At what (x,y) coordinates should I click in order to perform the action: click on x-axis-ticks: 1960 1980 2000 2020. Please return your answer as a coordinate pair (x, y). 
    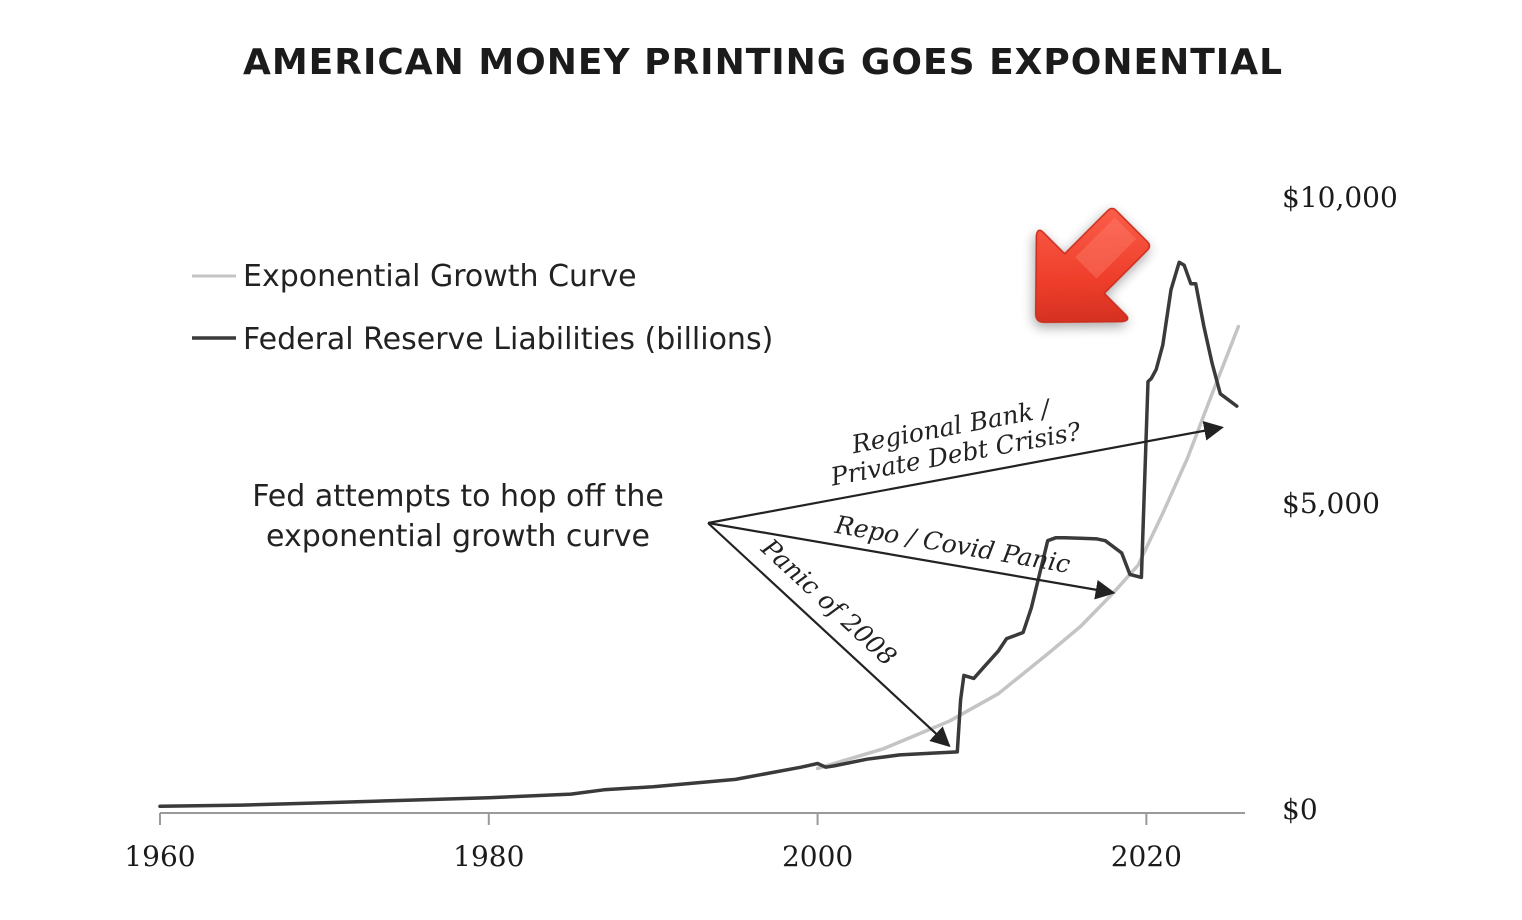
    Looking at the image, I should click on (653, 843).